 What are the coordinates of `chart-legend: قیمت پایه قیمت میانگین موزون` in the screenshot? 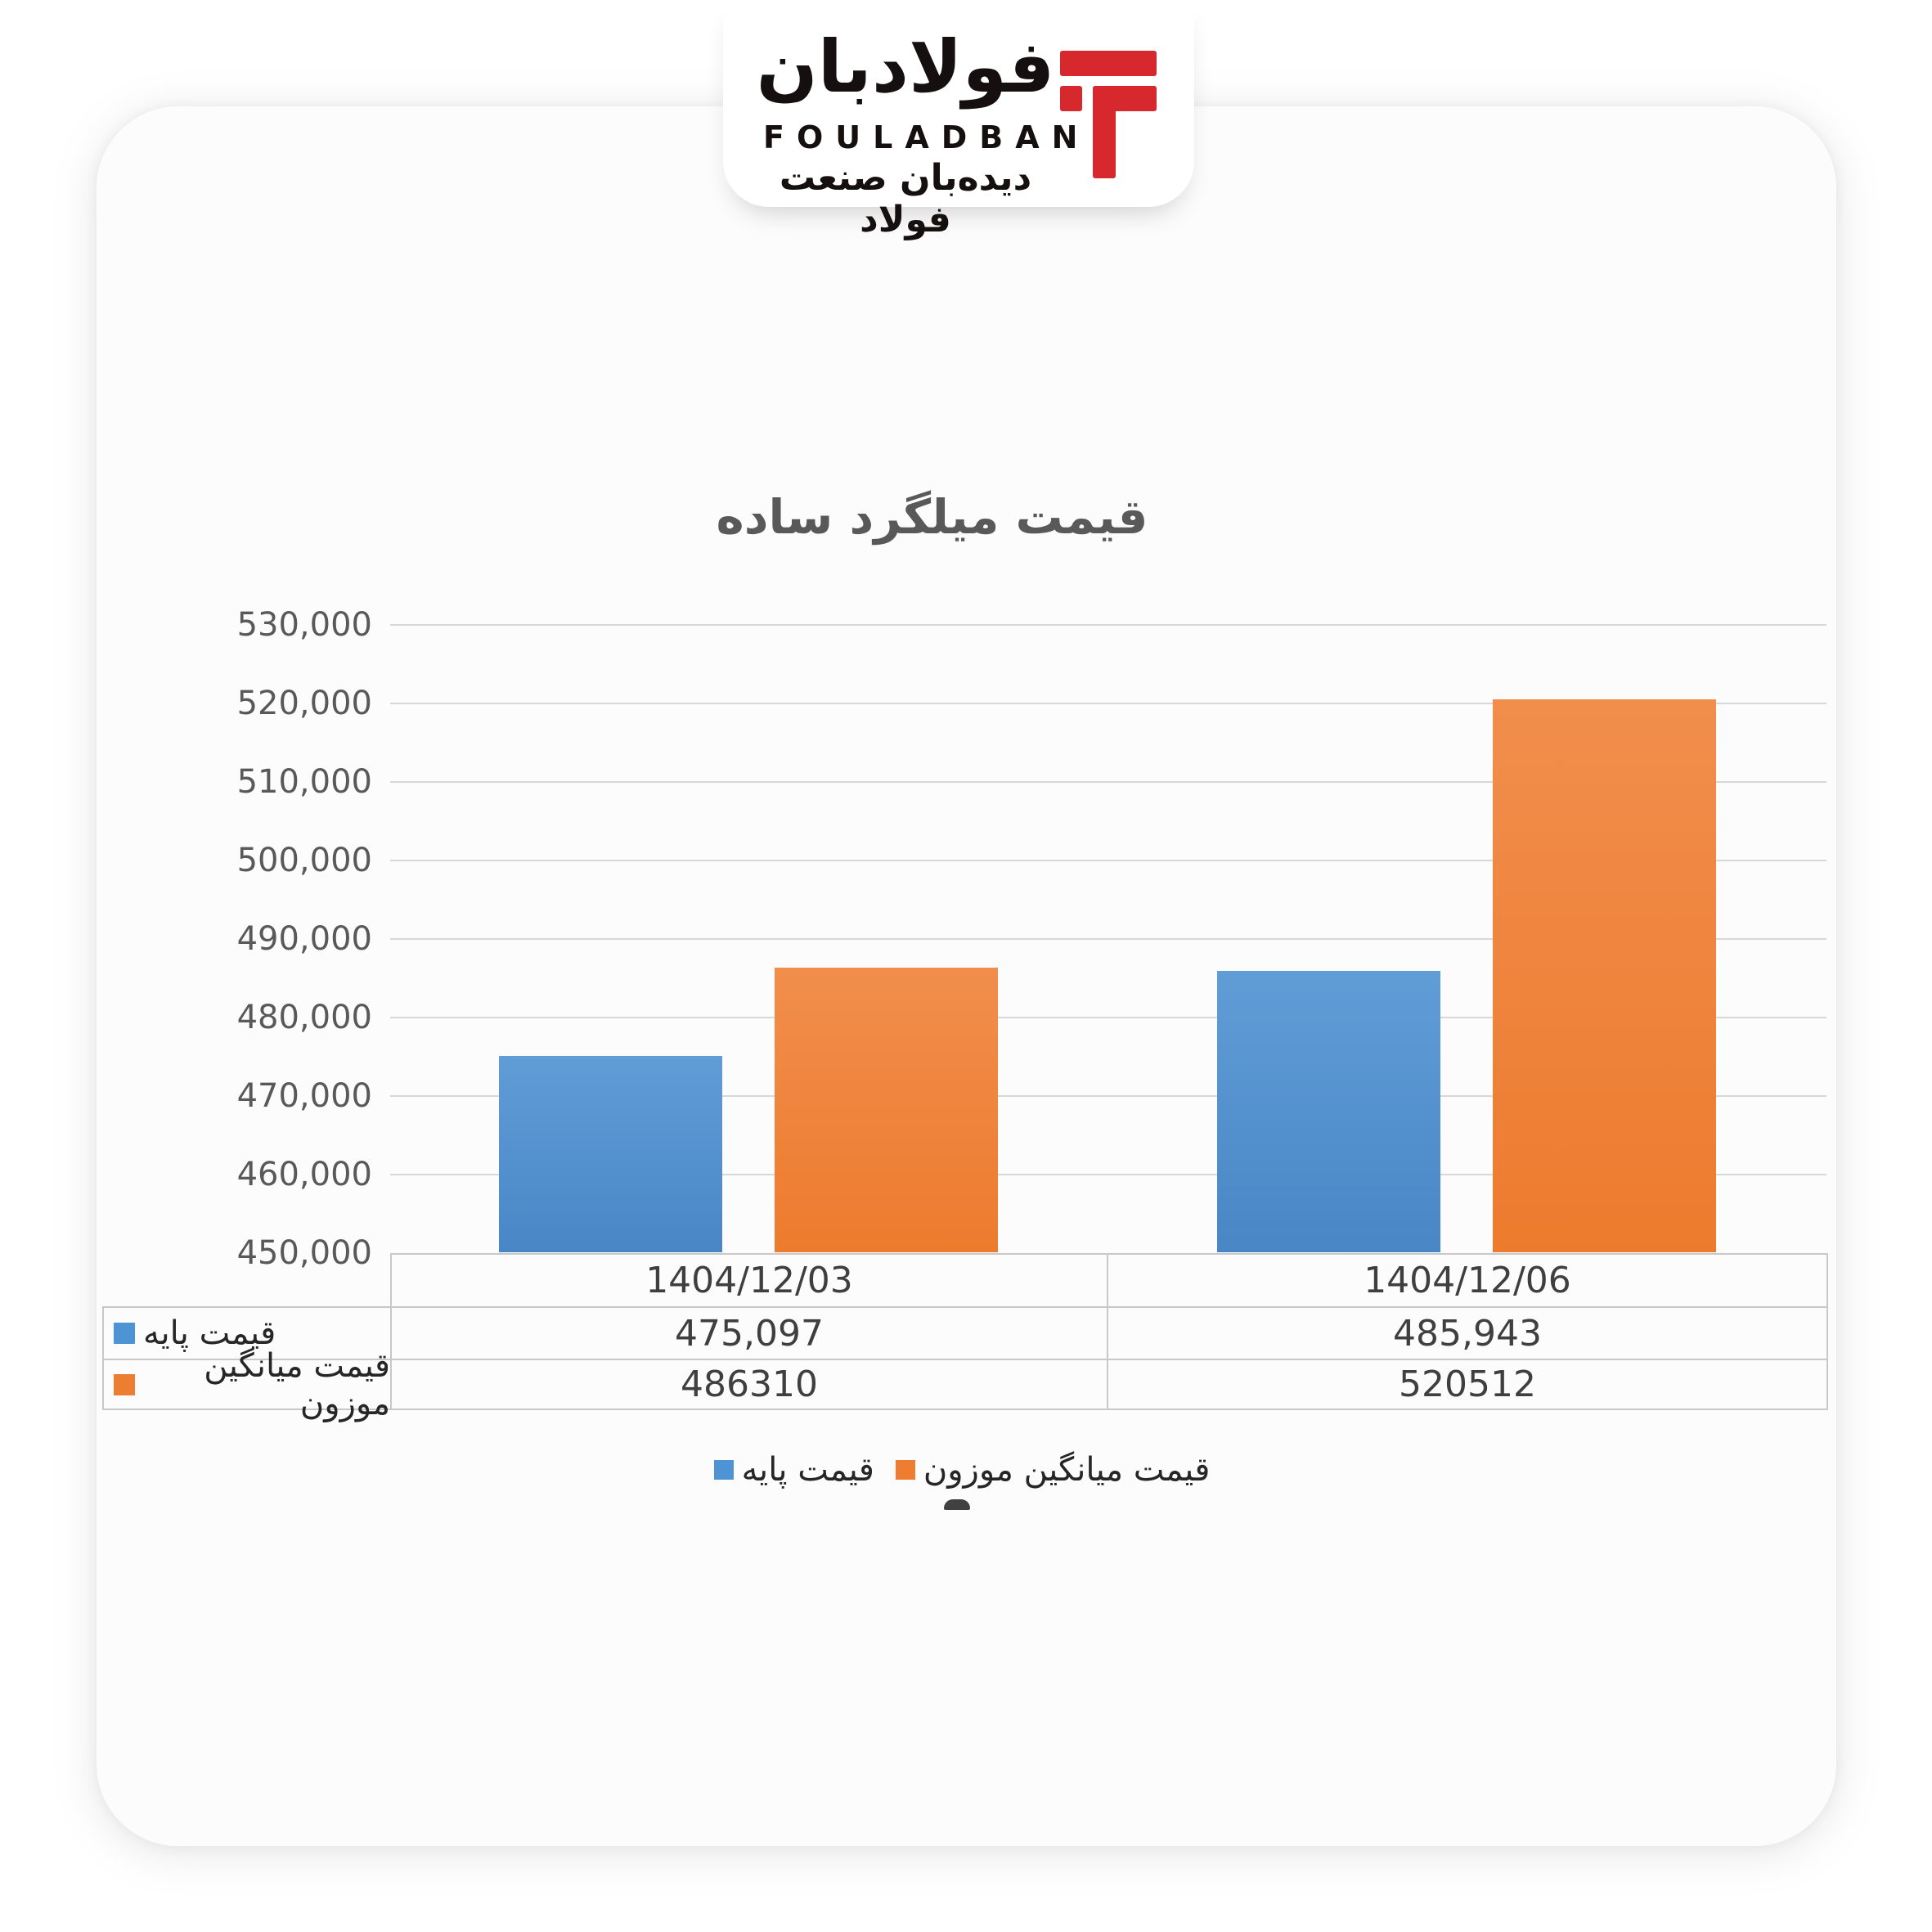 It's located at (964, 1470).